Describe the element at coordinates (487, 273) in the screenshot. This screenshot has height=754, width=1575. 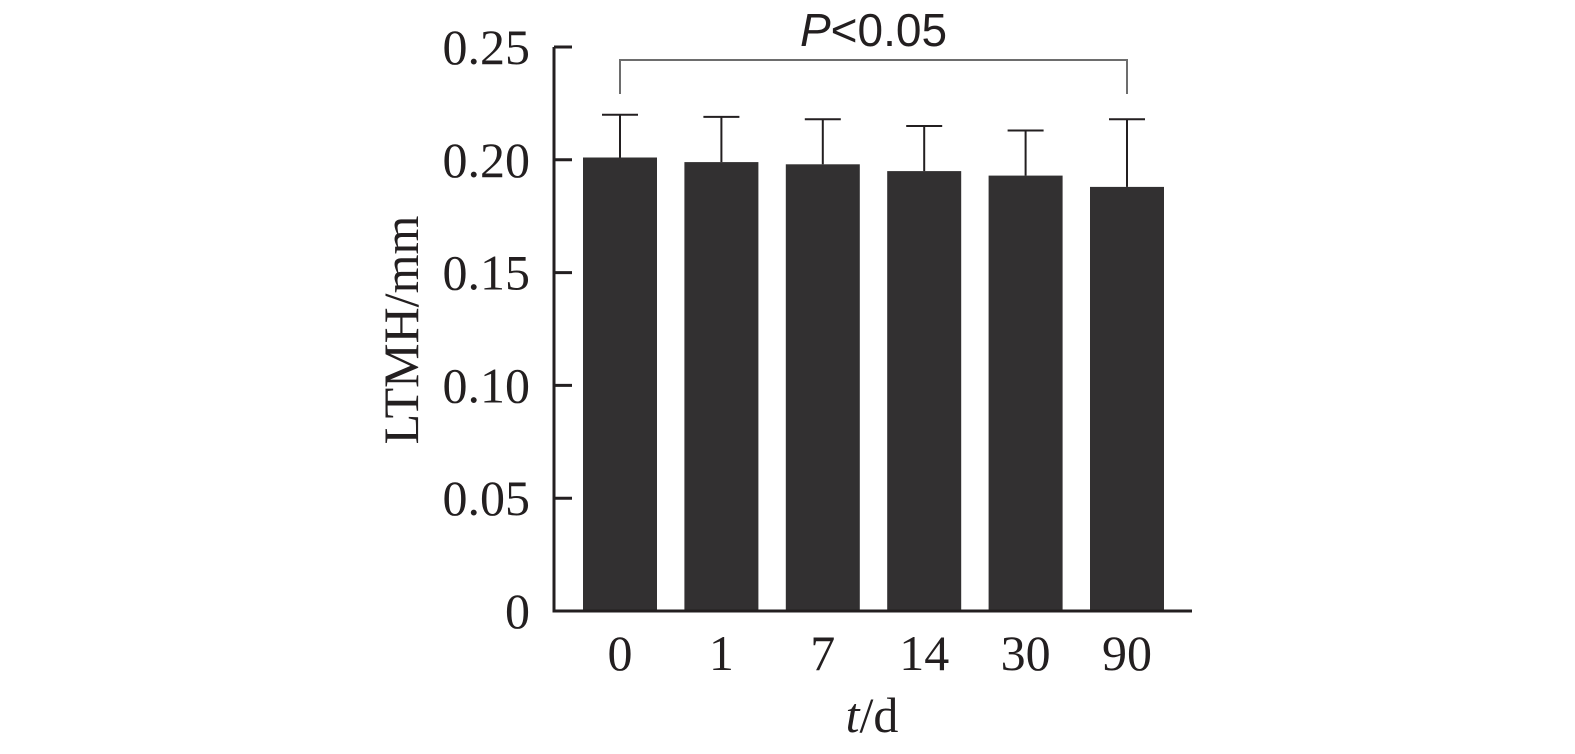
I see `y-tick-label-0.15: 0.15` at that location.